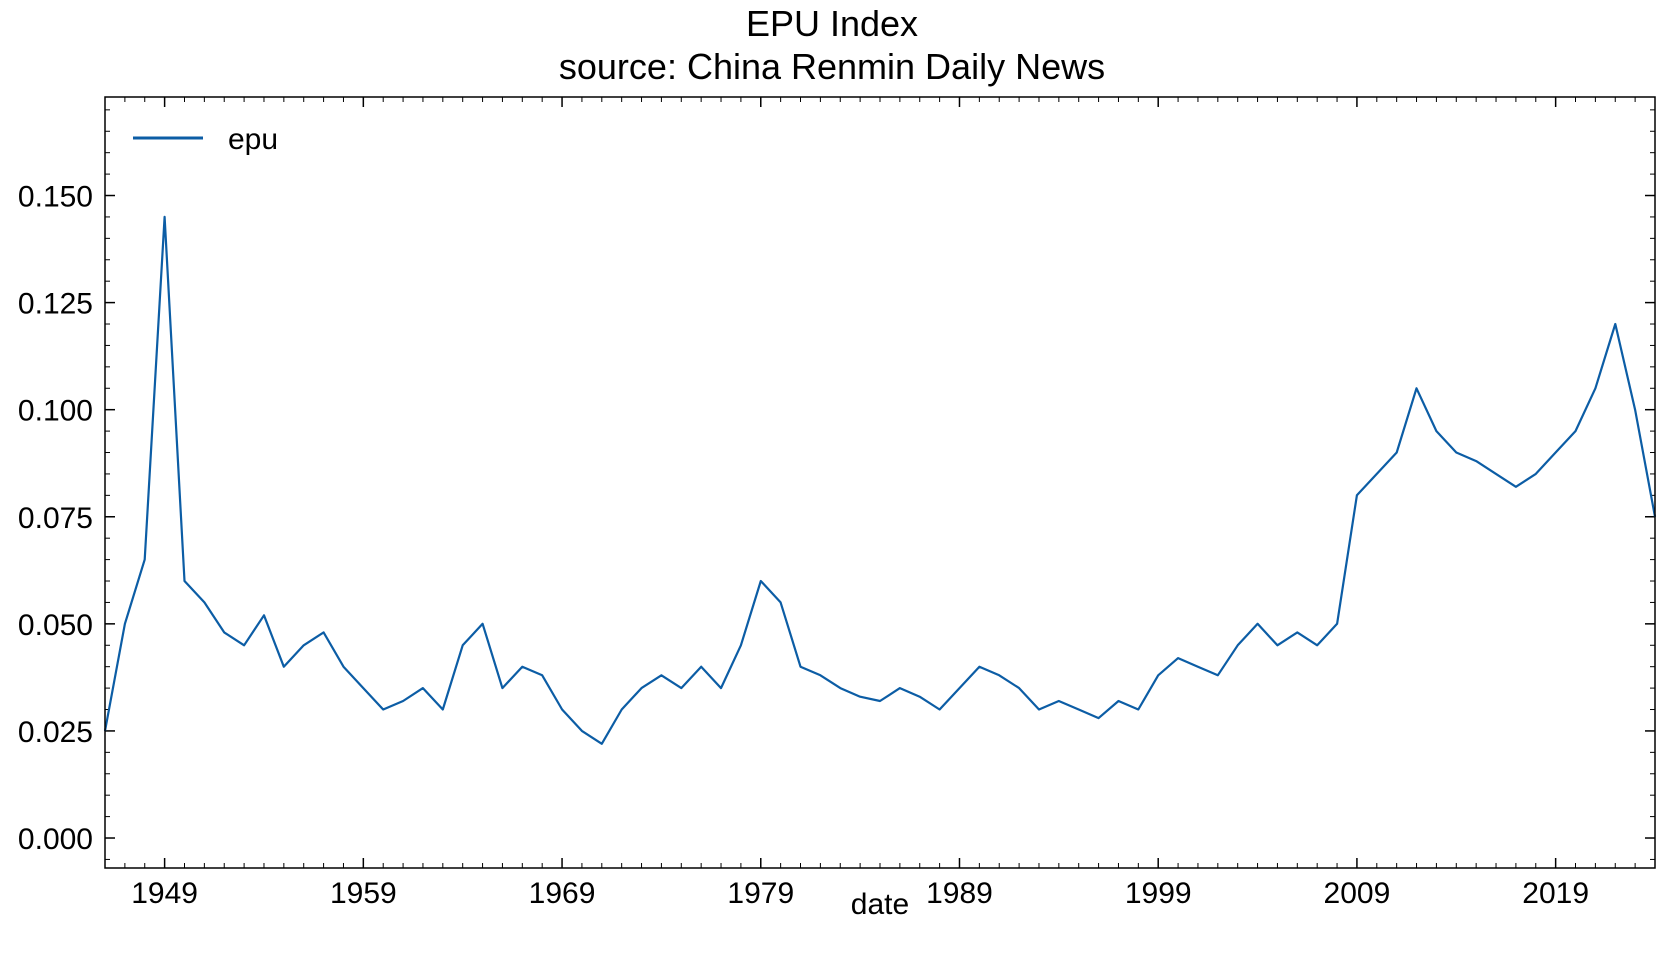  Describe the element at coordinates (55, 625) in the screenshot. I see `y-tick-label-2: 0.050` at that location.